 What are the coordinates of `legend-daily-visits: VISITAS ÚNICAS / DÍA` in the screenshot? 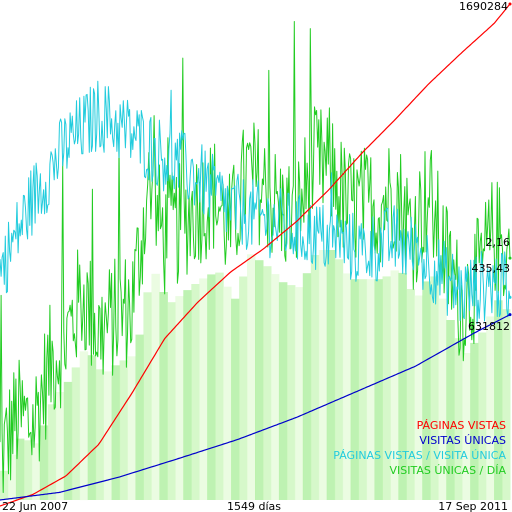 It's located at (447, 470).